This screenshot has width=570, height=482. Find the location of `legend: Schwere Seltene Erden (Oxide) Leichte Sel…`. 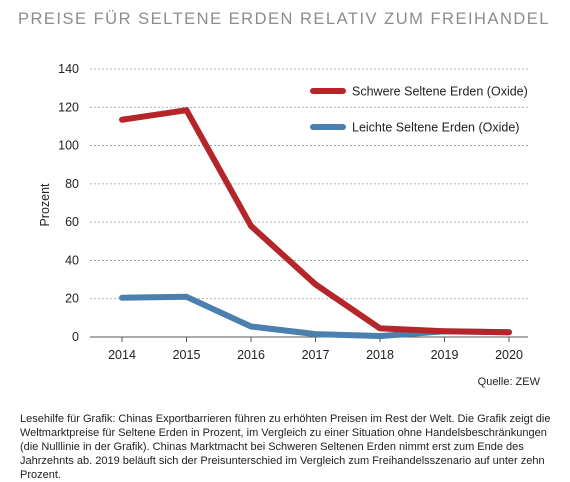

legend: Schwere Seltene Erden (Oxide) Leichte Sel… is located at coordinates (419, 110).